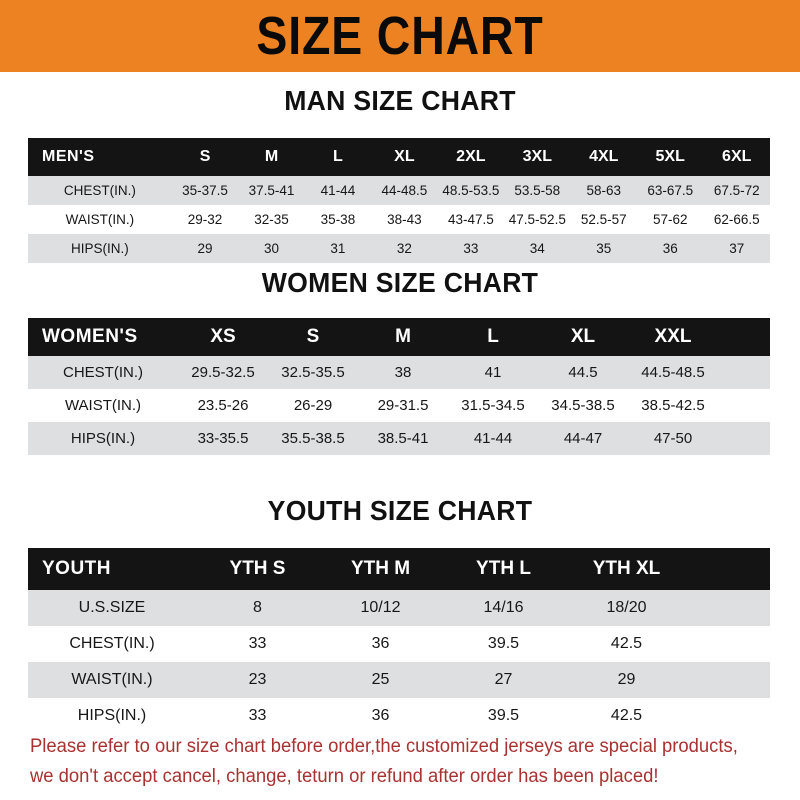 Image resolution: width=800 pixels, height=800 pixels. Describe the element at coordinates (583, 372) in the screenshot. I see `cell-women-0-4: 44.5` at that location.